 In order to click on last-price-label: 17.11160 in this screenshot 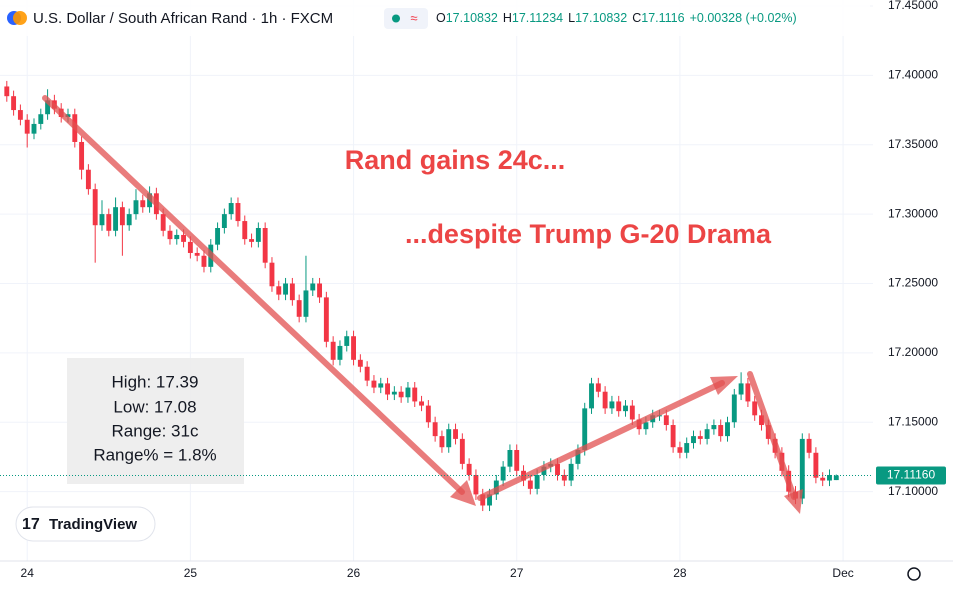, I will do `click(911, 475)`.